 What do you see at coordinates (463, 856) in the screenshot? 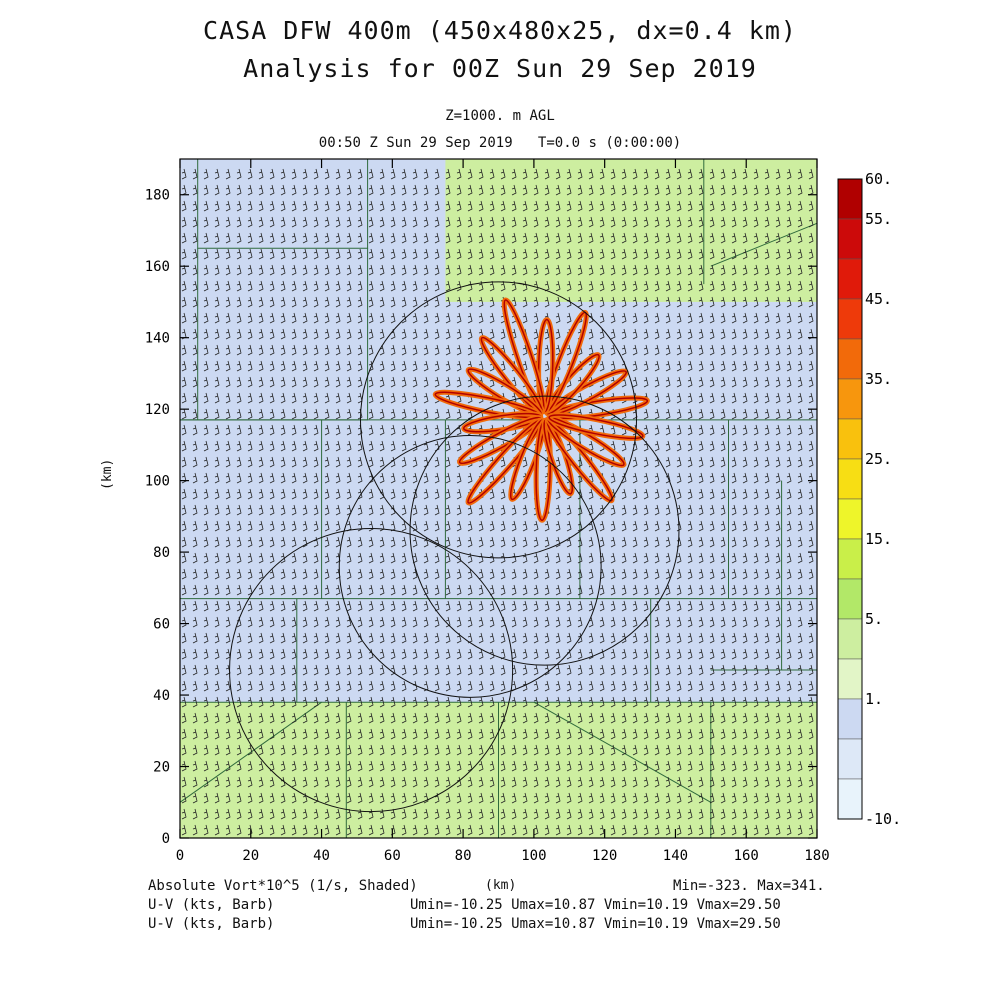
I see `x-tick-label-4: 80` at bounding box center [463, 856].